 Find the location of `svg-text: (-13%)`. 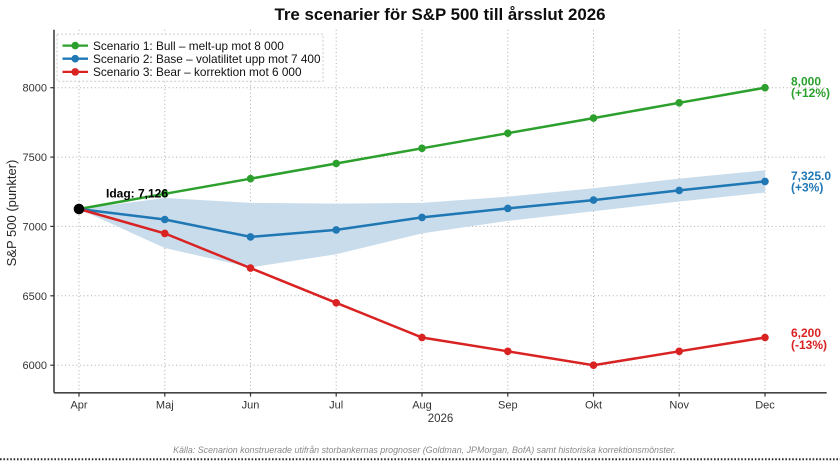

svg-text: (-13%) is located at coordinates (809, 345).